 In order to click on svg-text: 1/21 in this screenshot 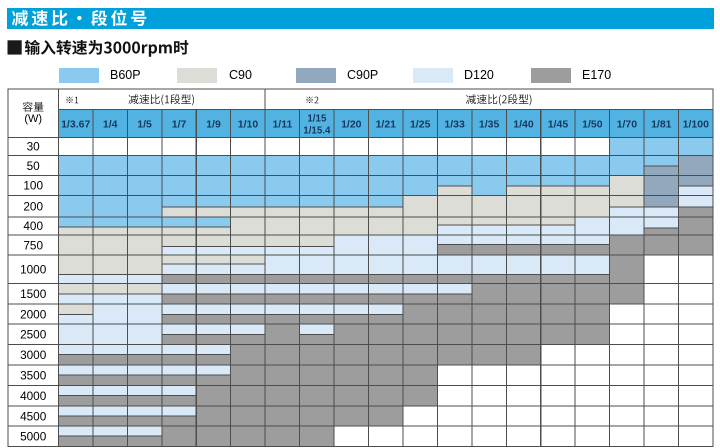, I will do `click(386, 125)`.